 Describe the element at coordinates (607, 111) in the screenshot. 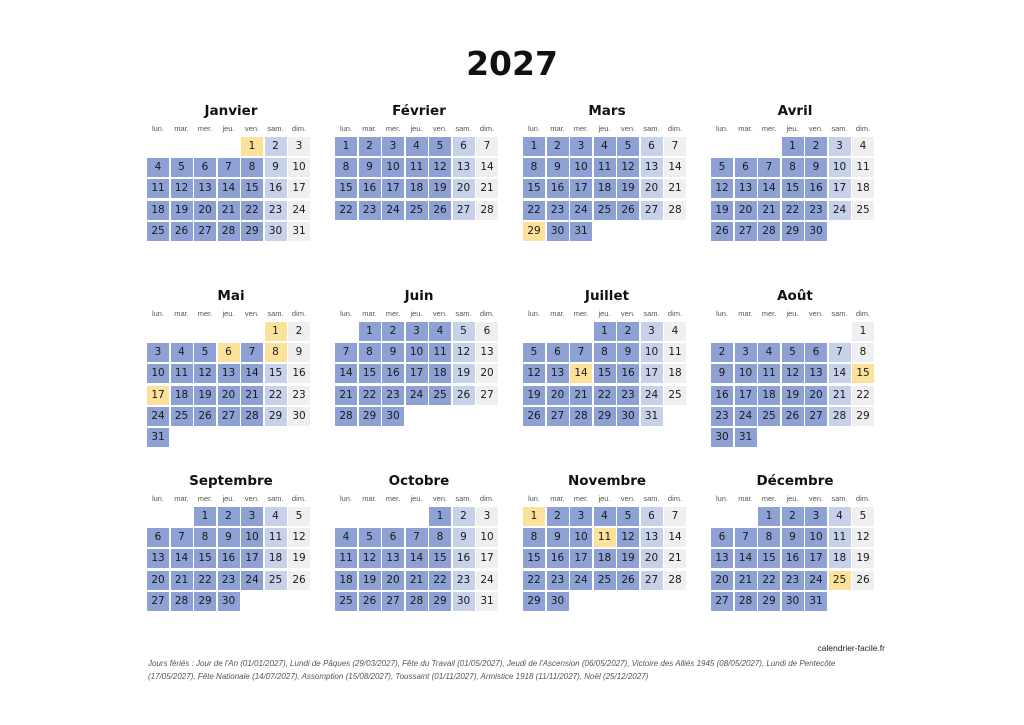

I see `month-title: Mars` at that location.